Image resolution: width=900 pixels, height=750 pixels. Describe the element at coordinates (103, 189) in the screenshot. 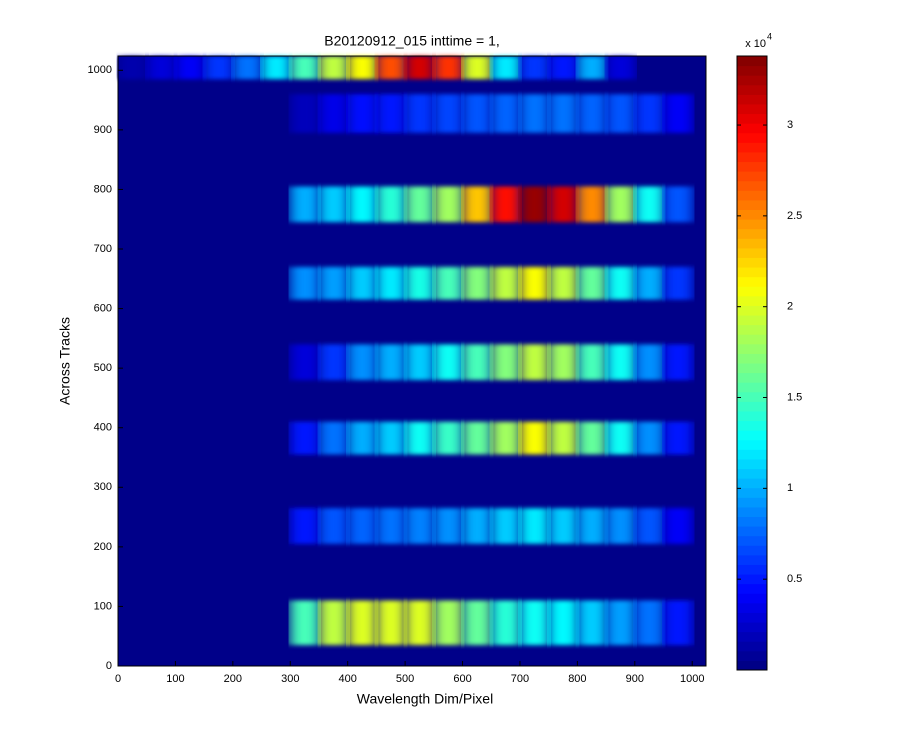

I see `y-tick-label: 800` at that location.